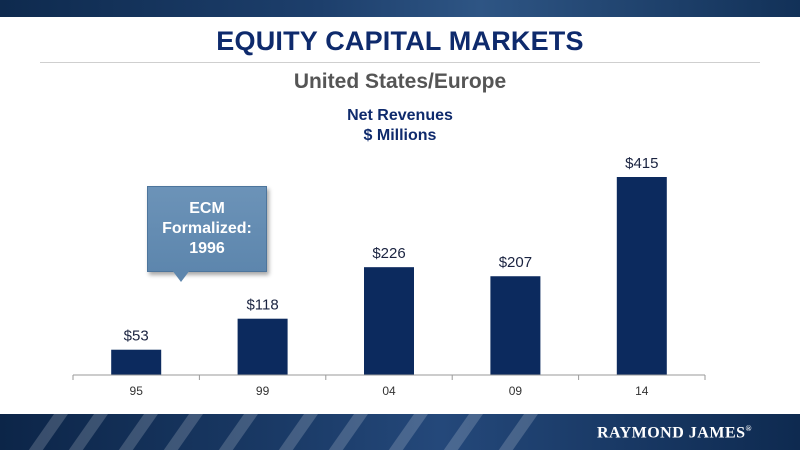 The height and width of the screenshot is (450, 800). What do you see at coordinates (207, 248) in the screenshot?
I see `callout-line-3: 1996` at bounding box center [207, 248].